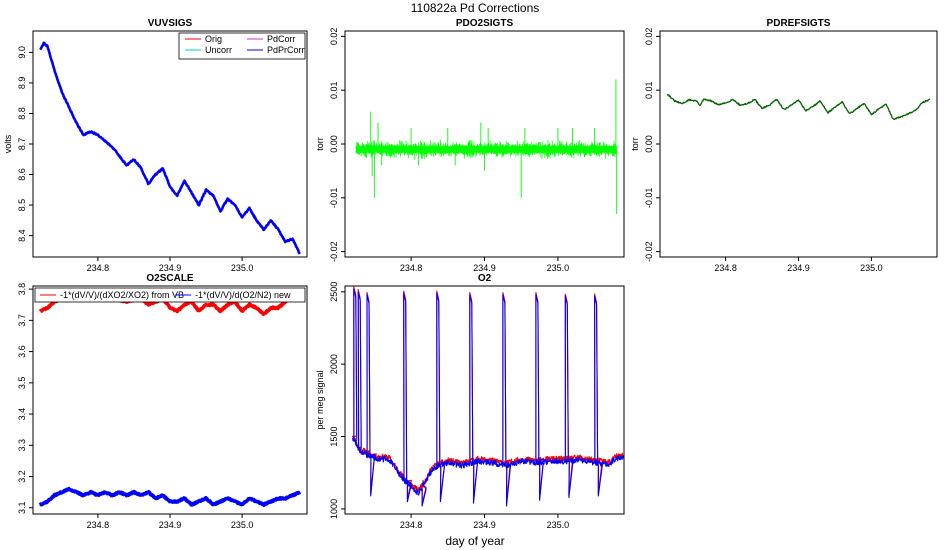  I want to click on legend-label: Uncorr, so click(218, 50).